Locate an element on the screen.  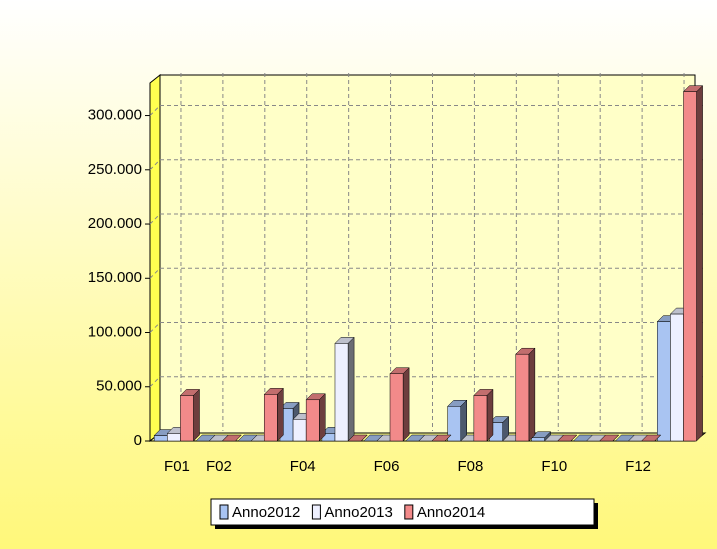
y-tick-label: 200.000 is located at coordinates (115, 223).